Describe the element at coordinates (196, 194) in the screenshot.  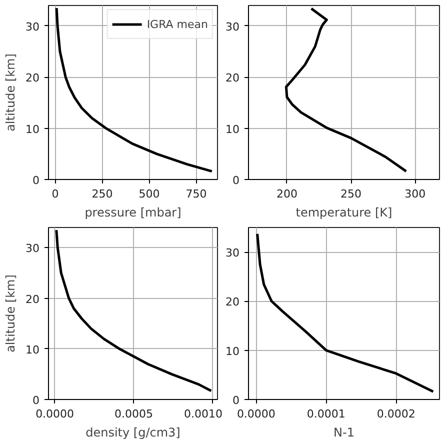
I see `x-tick-label: 750` at that location.